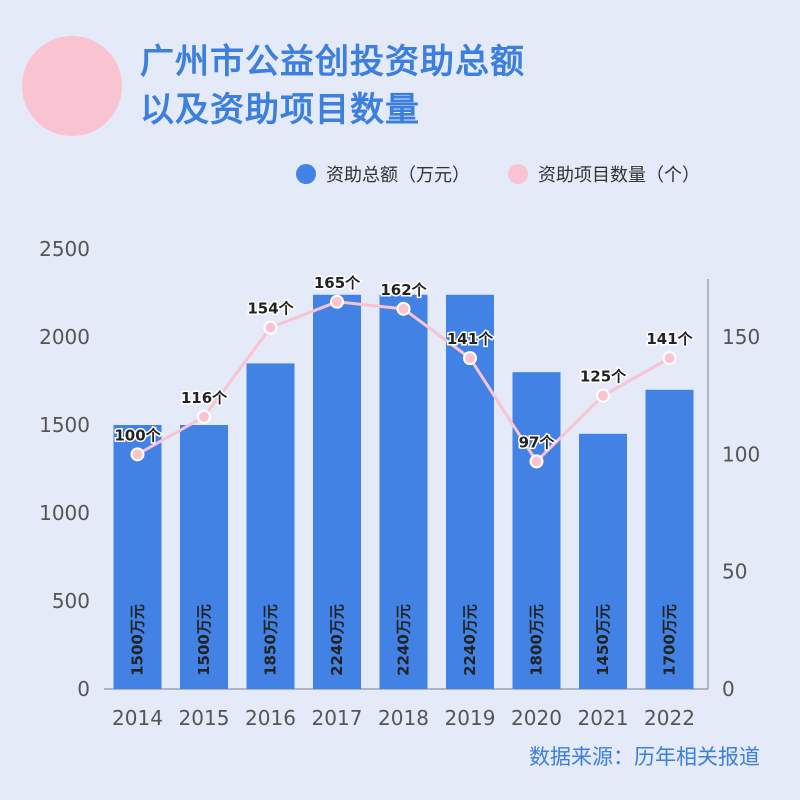 This screenshot has width=800, height=800. What do you see at coordinates (64, 425) in the screenshot?
I see `y-left-tick-label: 1500` at bounding box center [64, 425].